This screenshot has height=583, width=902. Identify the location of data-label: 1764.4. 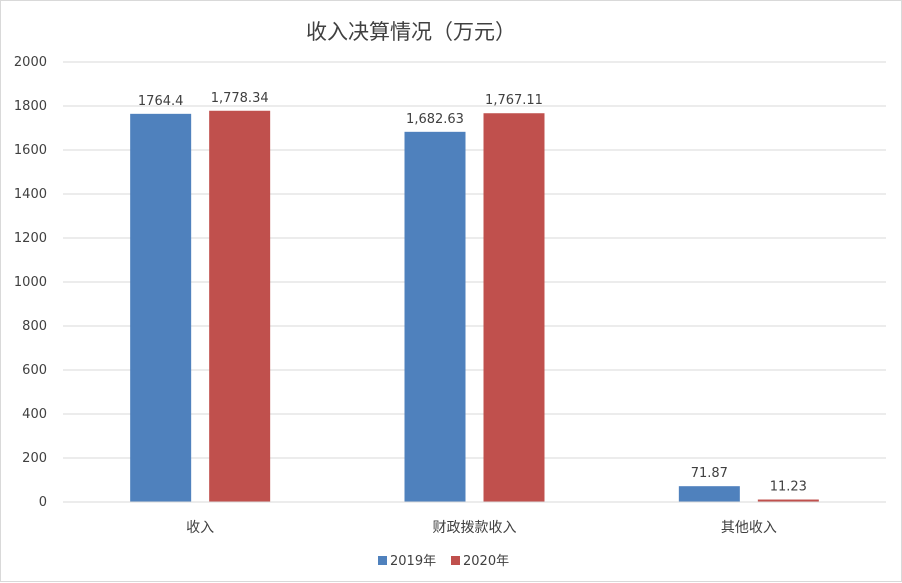
(161, 101).